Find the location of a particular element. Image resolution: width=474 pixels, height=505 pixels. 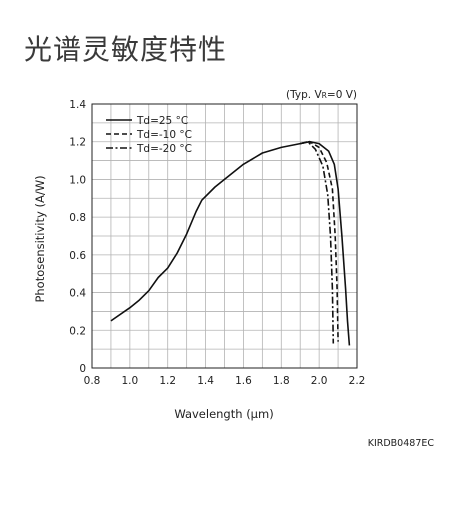

y-tick-label: 1.2 is located at coordinates (77, 143).